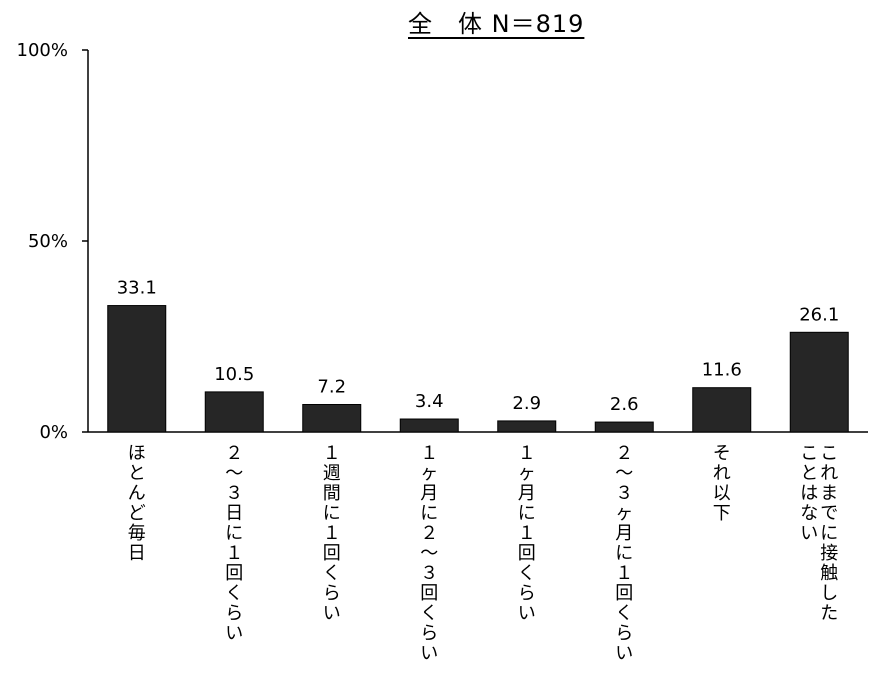 The height and width of the screenshot is (680, 872). I want to click on y-tick-label: 100%, so click(42, 50).